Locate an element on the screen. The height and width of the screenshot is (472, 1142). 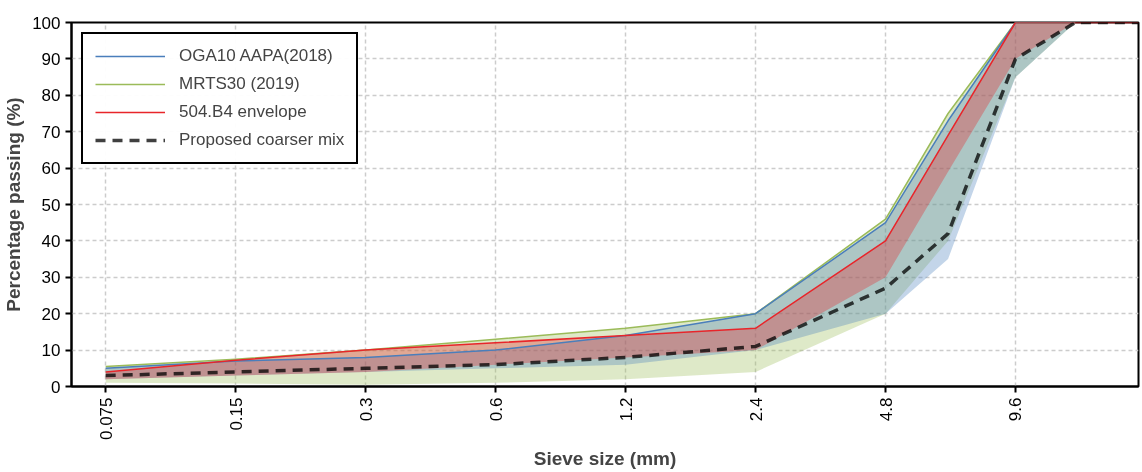
y-tick-label: 60 is located at coordinates (51, 169).